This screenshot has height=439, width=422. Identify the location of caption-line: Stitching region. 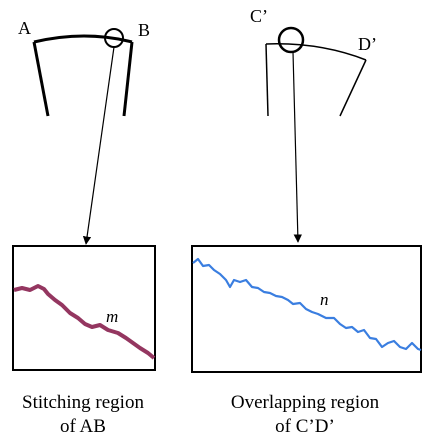
(83, 402).